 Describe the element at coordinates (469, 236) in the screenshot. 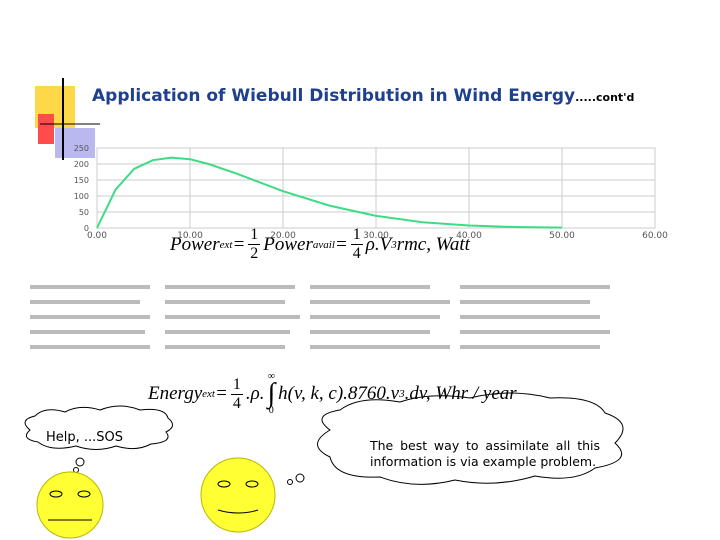

I see `x-tick-label: 40.00` at that location.